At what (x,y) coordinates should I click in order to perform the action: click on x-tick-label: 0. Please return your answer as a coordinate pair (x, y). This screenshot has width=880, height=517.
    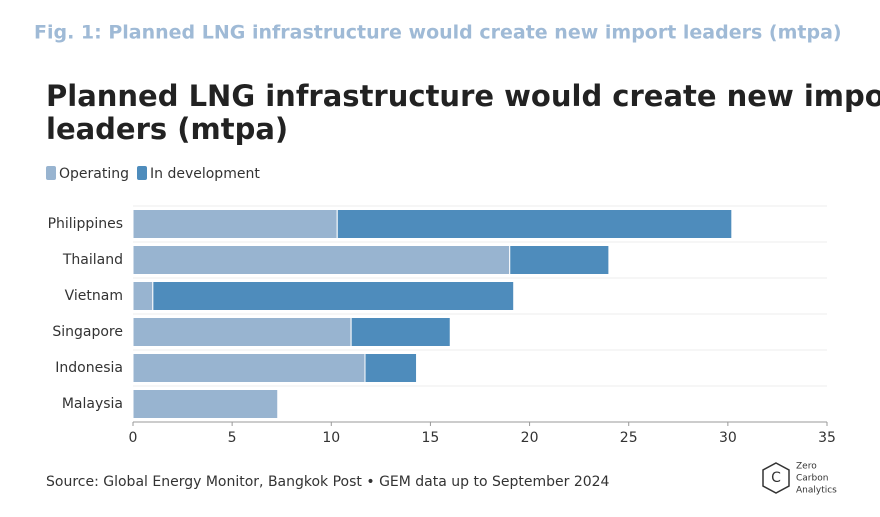
    Looking at the image, I should click on (133, 438).